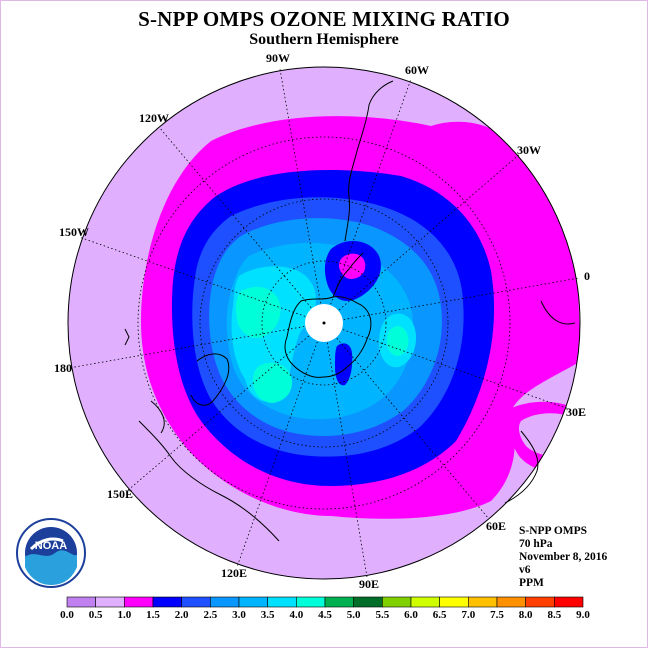 The image size is (648, 648). Describe the element at coordinates (51, 553) in the screenshot. I see `noaa-logo: NOAA` at that location.